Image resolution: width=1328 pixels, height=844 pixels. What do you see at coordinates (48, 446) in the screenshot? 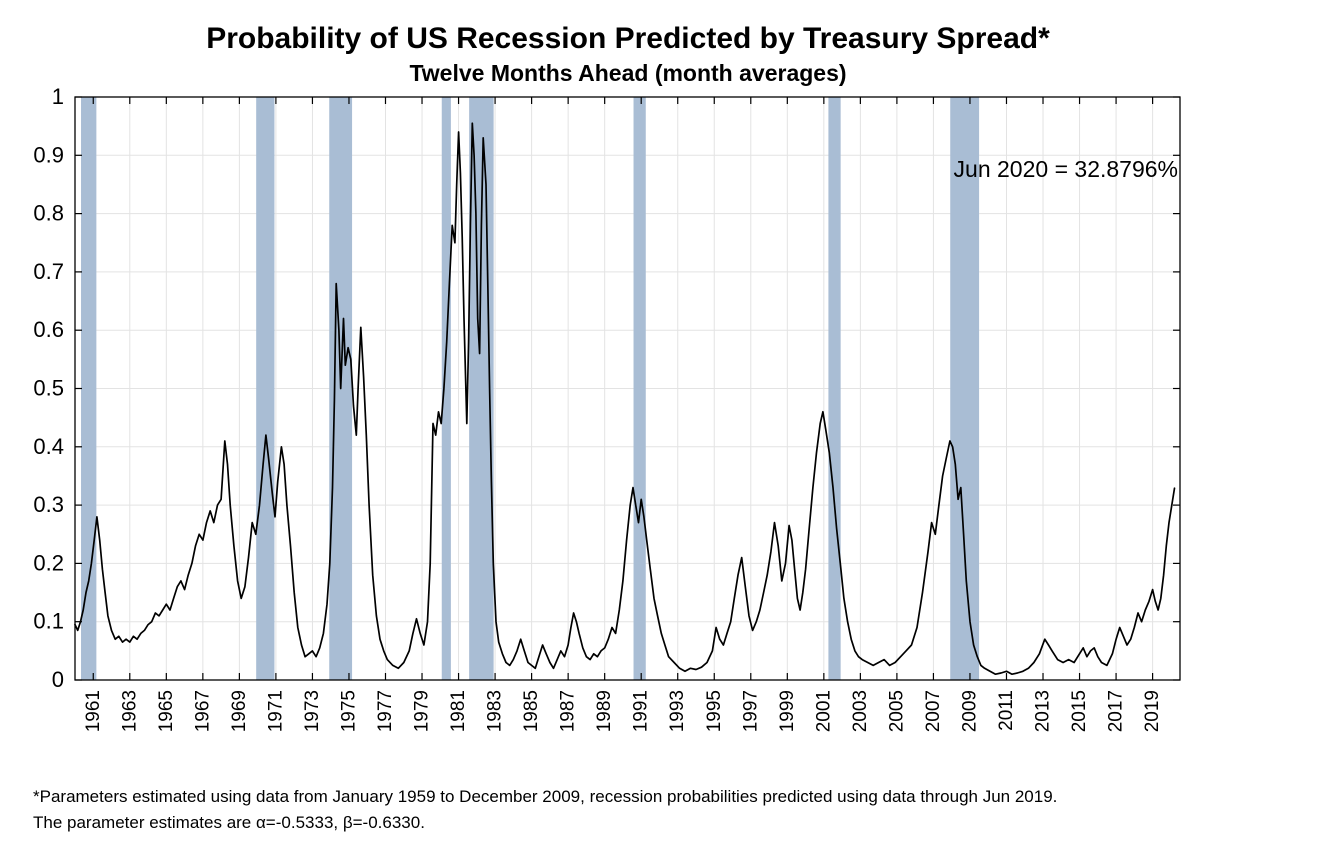
I see `y-tick-label: 0.4` at bounding box center [48, 446].